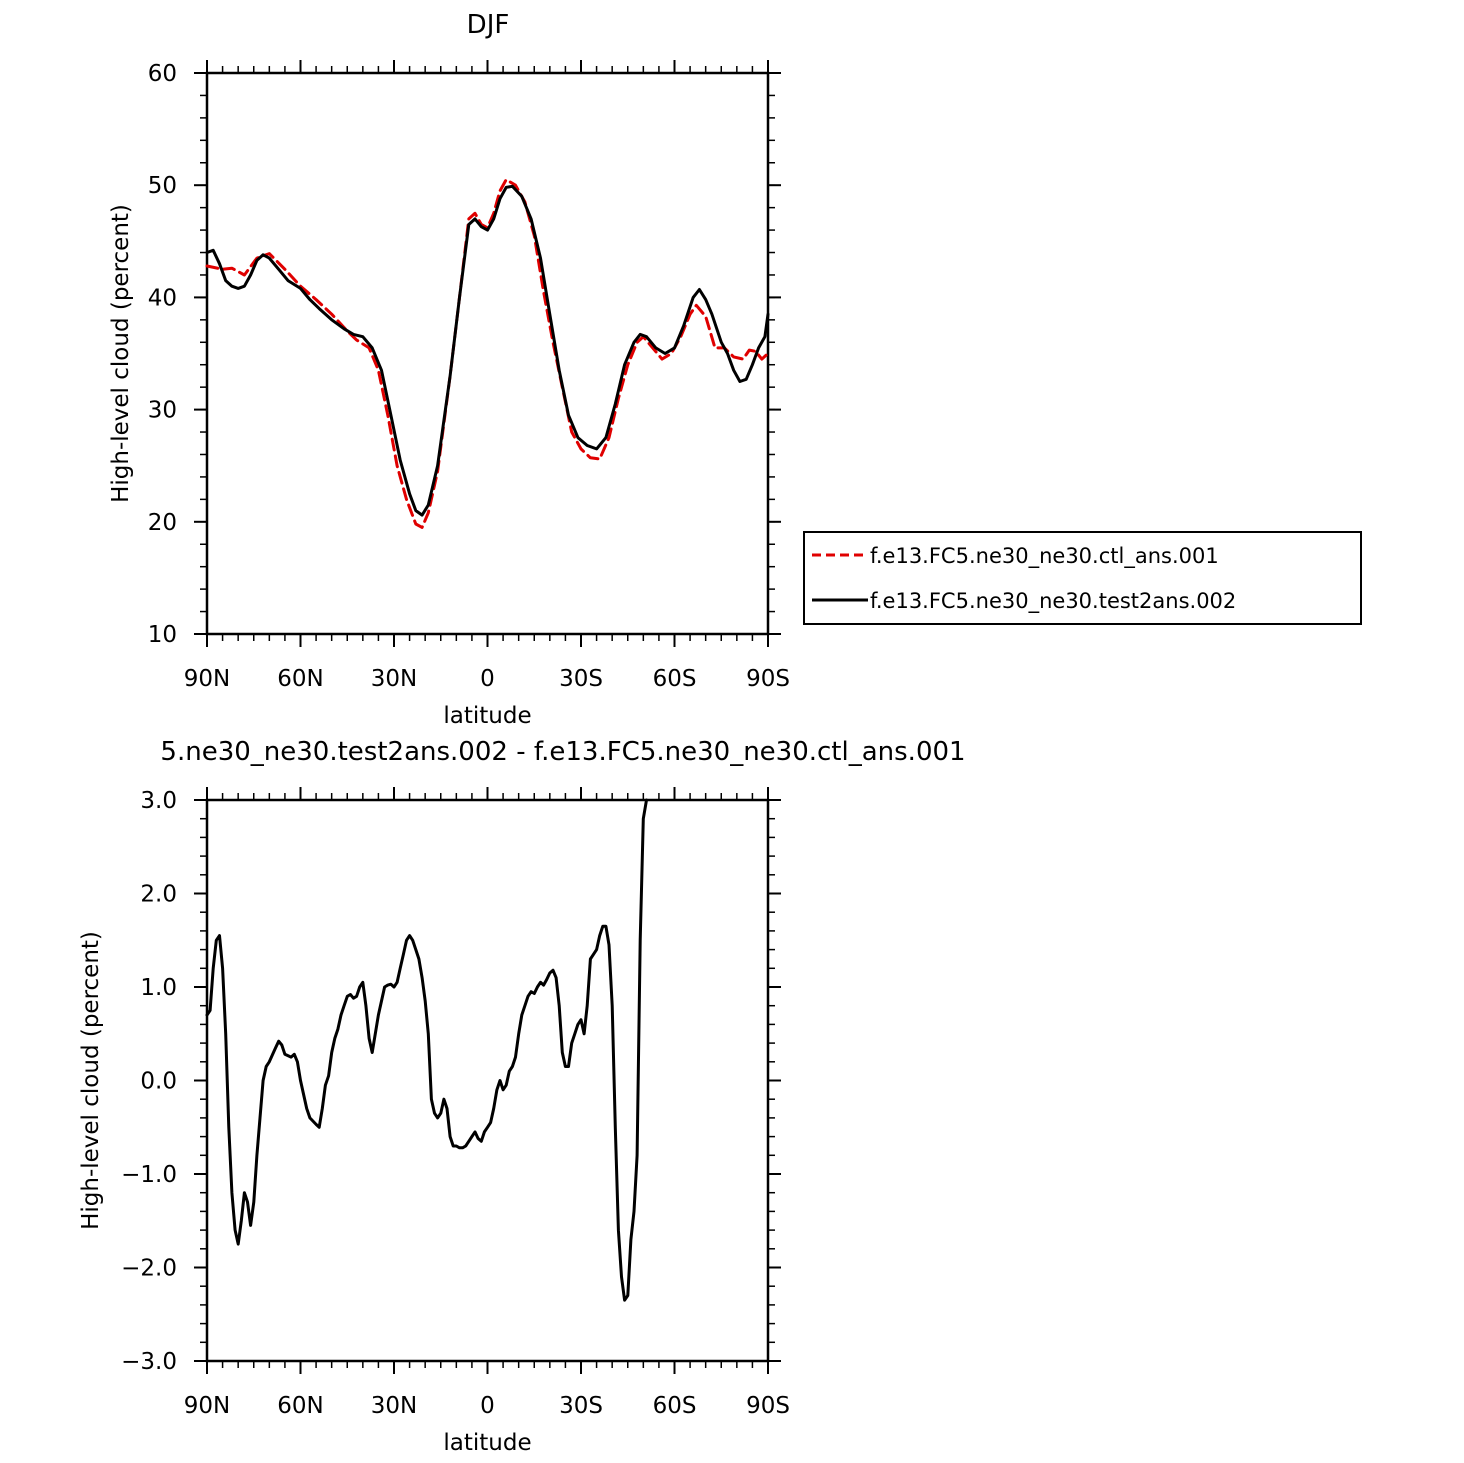  I want to click on y-tick-label: 50, so click(162, 186).